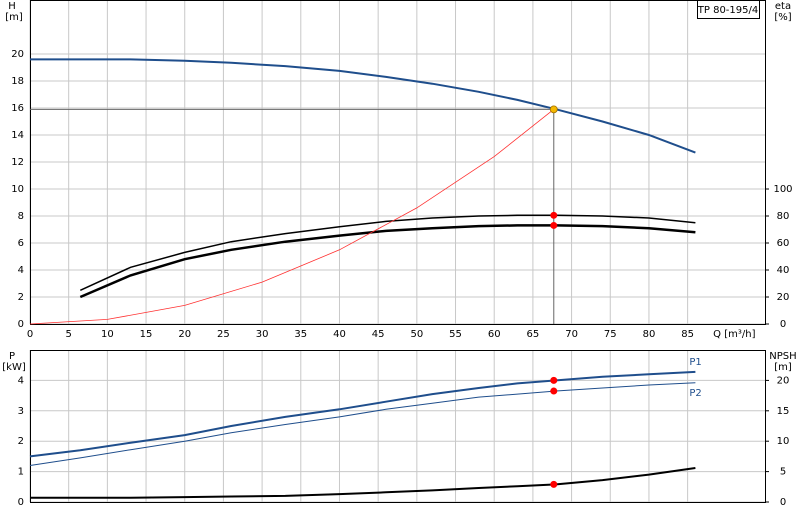  Describe the element at coordinates (455, 334) in the screenshot. I see `x-tick-label: 55` at that location.